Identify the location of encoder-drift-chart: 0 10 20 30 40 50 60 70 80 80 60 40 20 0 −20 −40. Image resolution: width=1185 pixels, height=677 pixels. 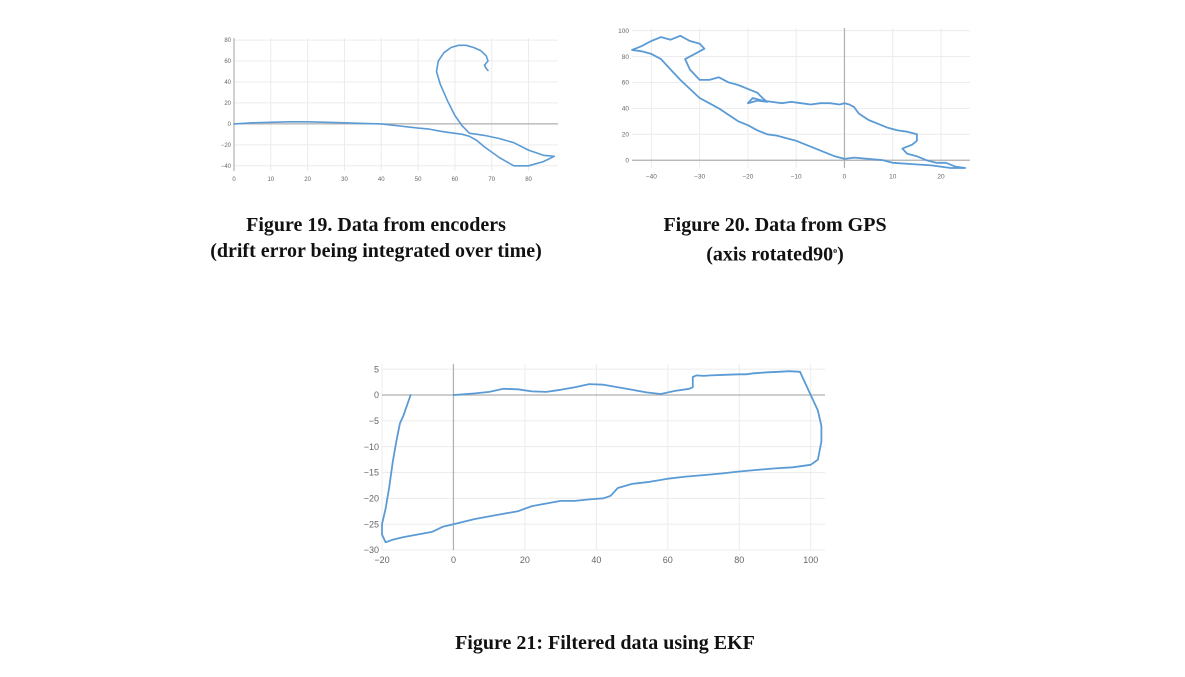
(389, 110).